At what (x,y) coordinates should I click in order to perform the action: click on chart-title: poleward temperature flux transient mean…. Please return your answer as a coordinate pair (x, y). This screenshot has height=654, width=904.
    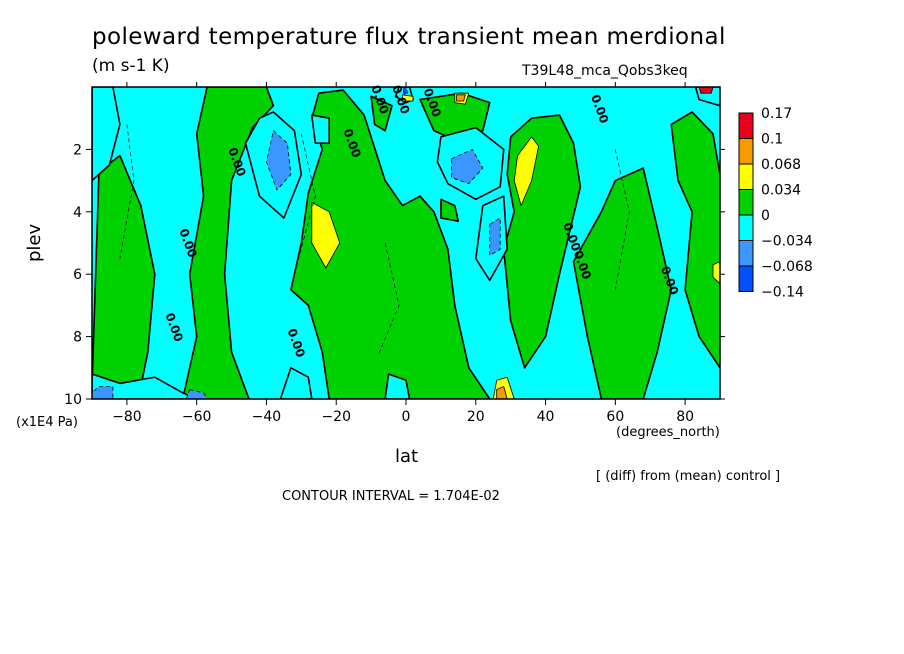
    Looking at the image, I should click on (409, 37).